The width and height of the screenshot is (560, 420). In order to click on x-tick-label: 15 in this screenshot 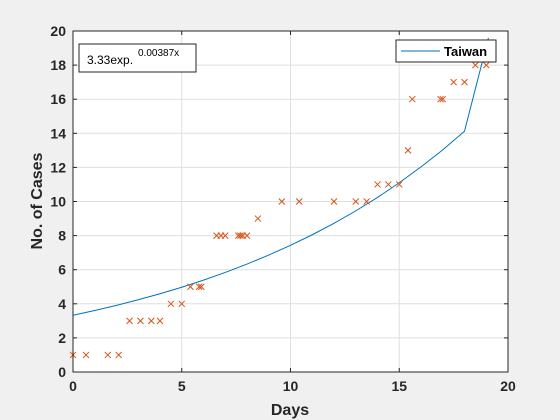, I will do `click(399, 386)`.